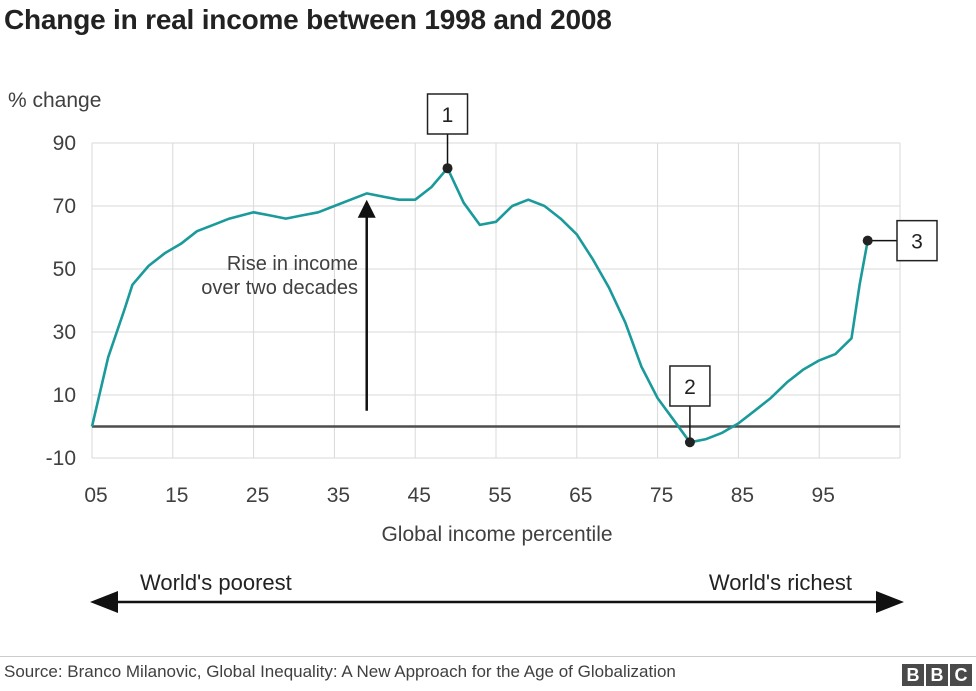  What do you see at coordinates (496, 534) in the screenshot?
I see `x-axis-label: Global income percentile` at bounding box center [496, 534].